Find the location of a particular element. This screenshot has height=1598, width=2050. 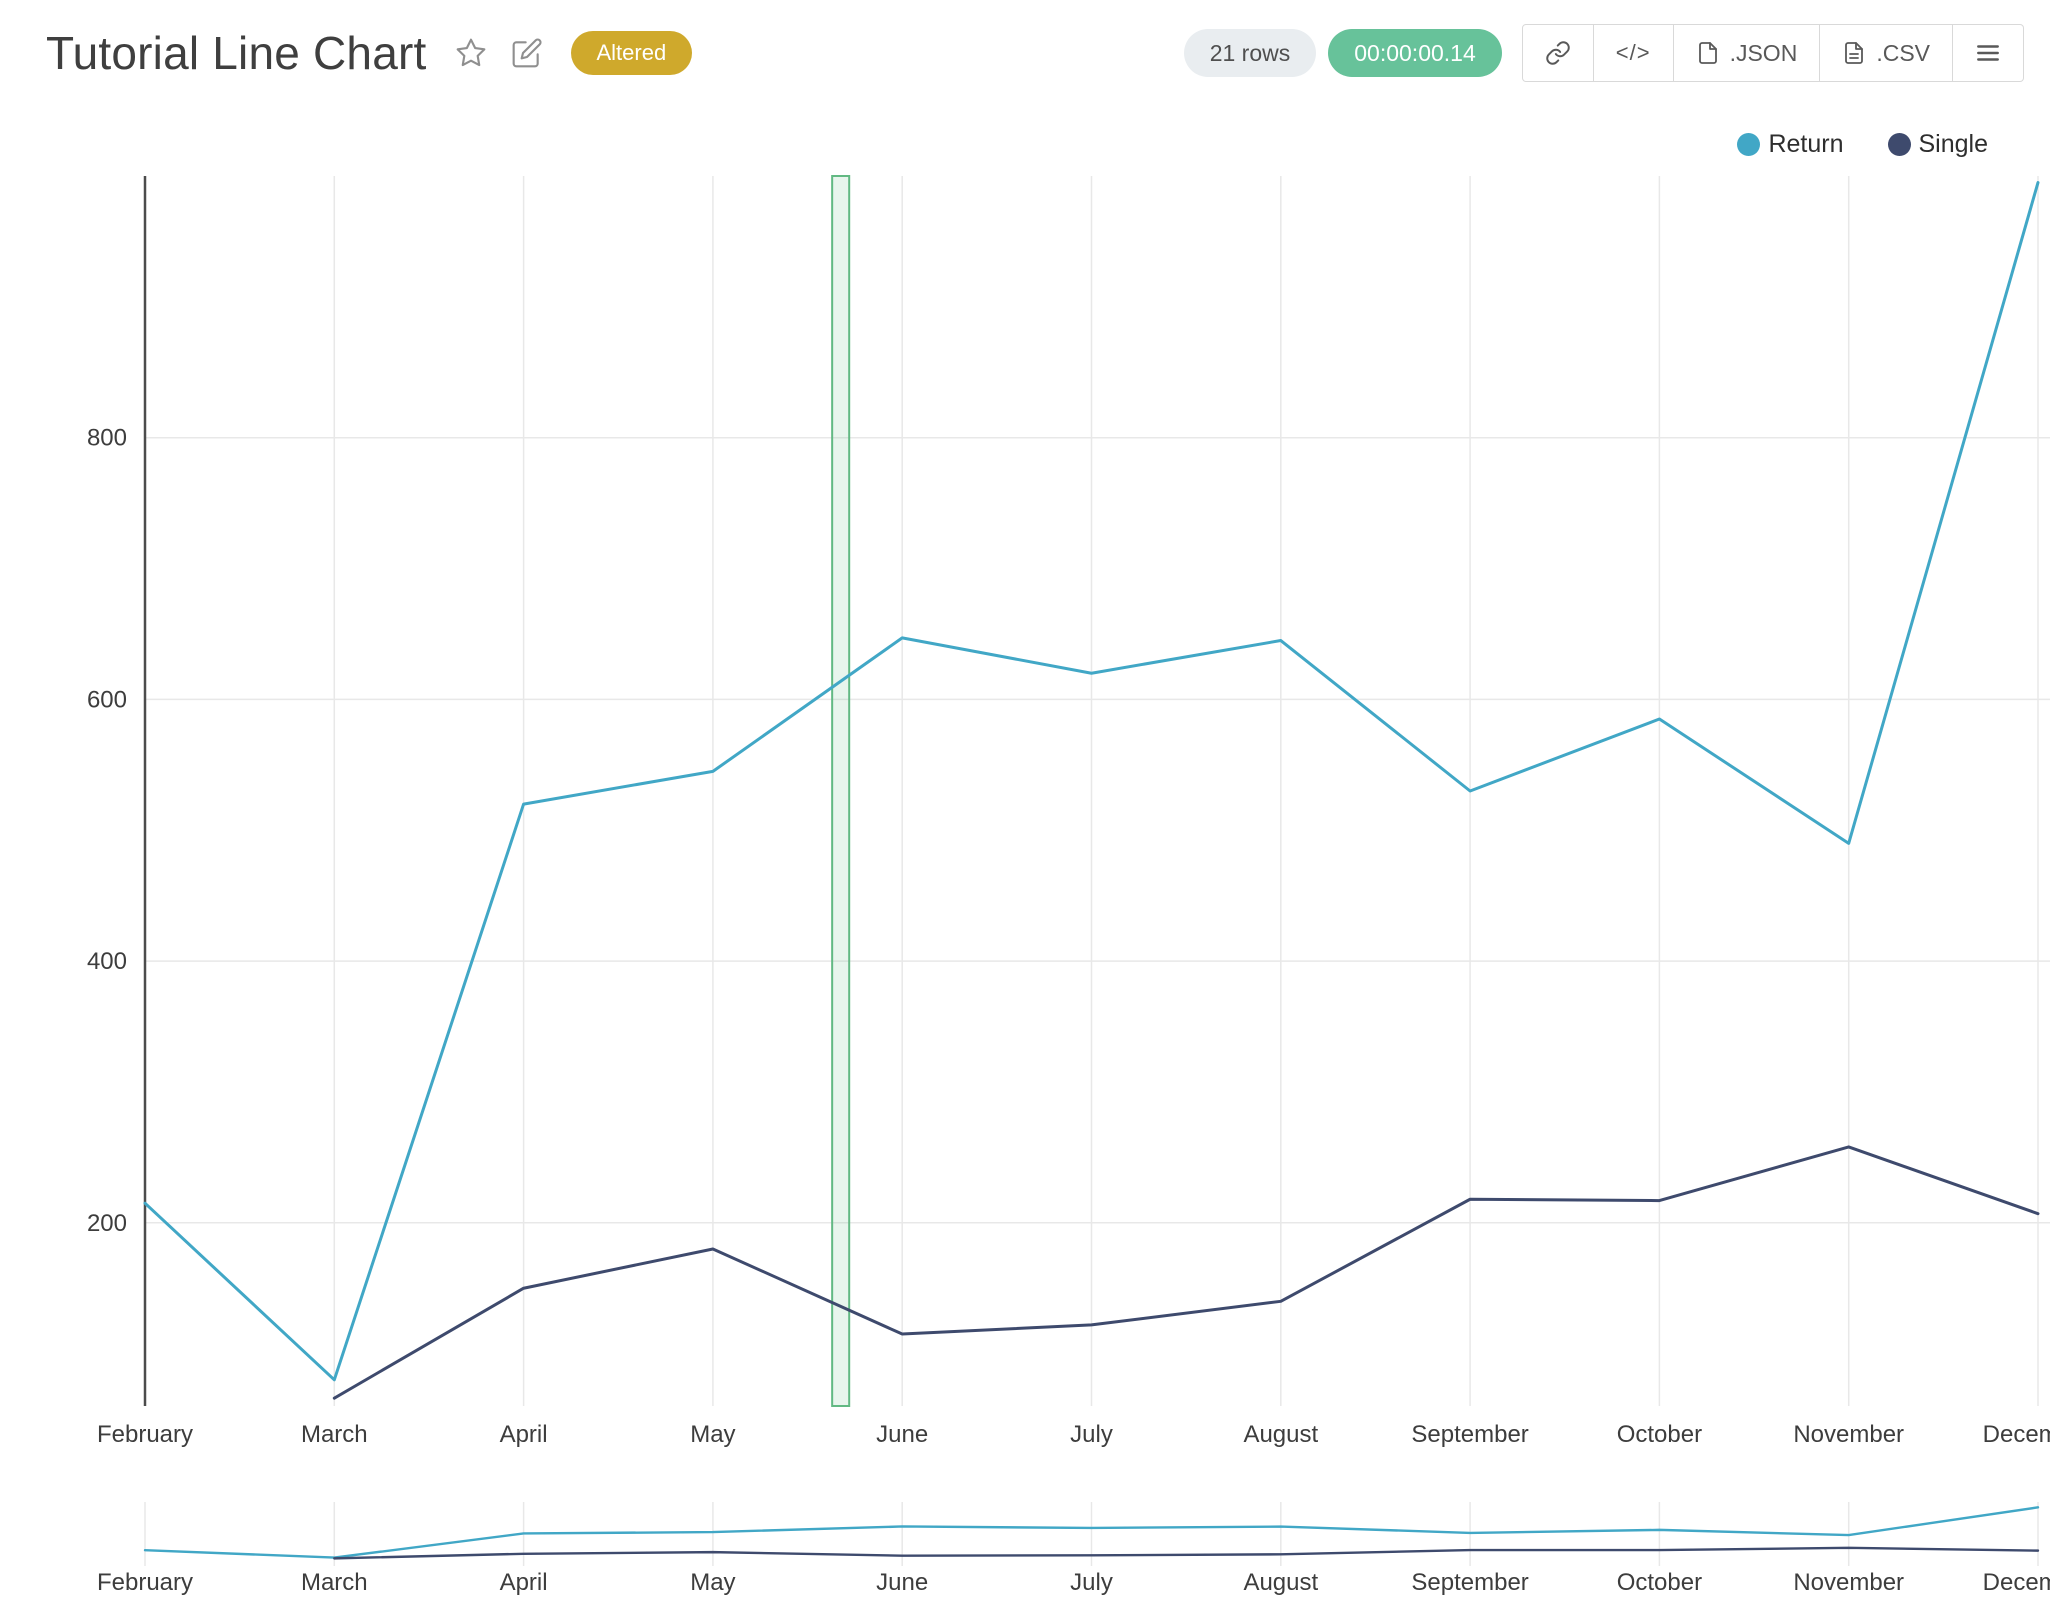

download-json-label: .JSON is located at coordinates (1763, 52).